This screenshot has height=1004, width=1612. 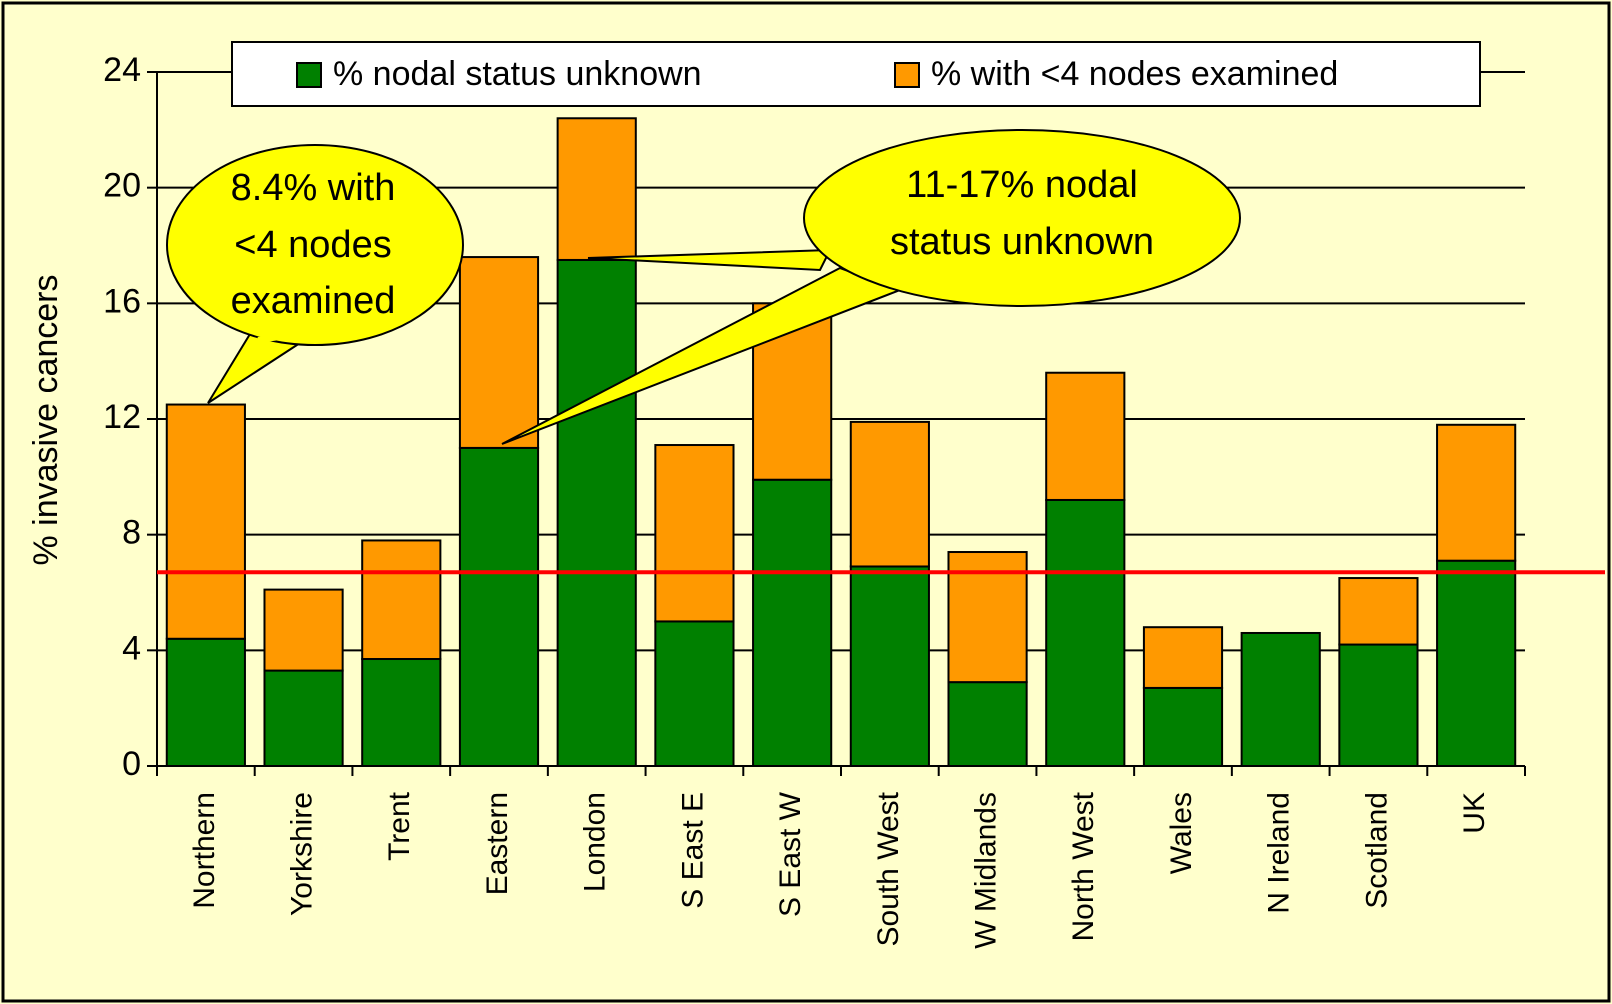 I want to click on x-tick-label: S East E, so click(x=692, y=850).